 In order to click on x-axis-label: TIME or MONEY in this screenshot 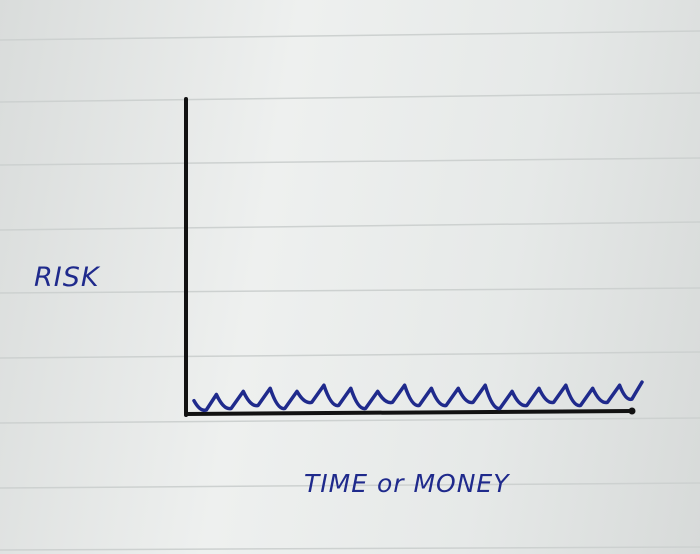, I will do `click(407, 483)`.